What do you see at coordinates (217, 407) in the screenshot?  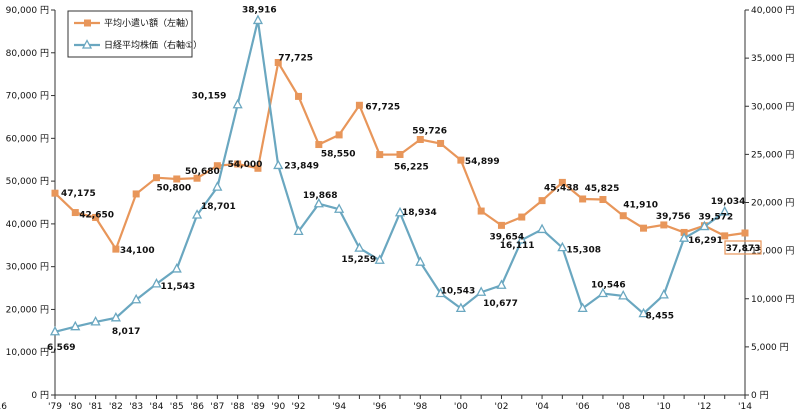 I see `x-axis-tick-label: '87` at bounding box center [217, 407].